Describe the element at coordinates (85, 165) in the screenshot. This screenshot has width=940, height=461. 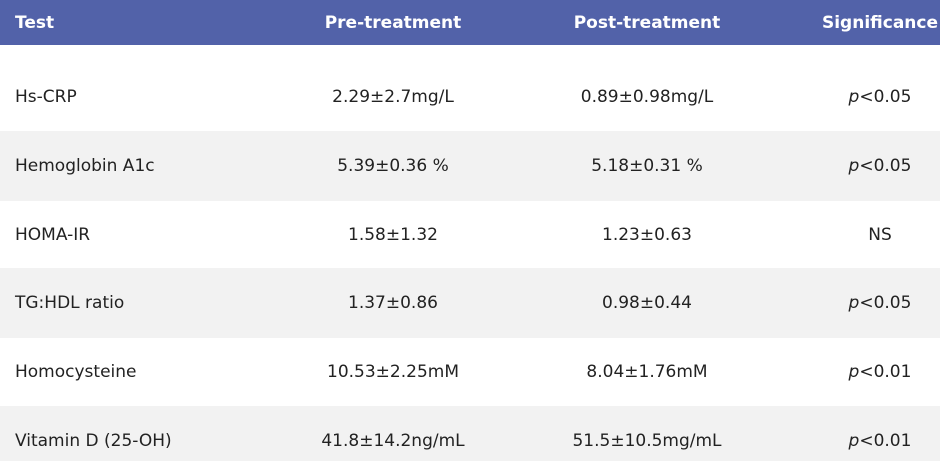
I see `test-cell: Hemoglobin A1c` at that location.